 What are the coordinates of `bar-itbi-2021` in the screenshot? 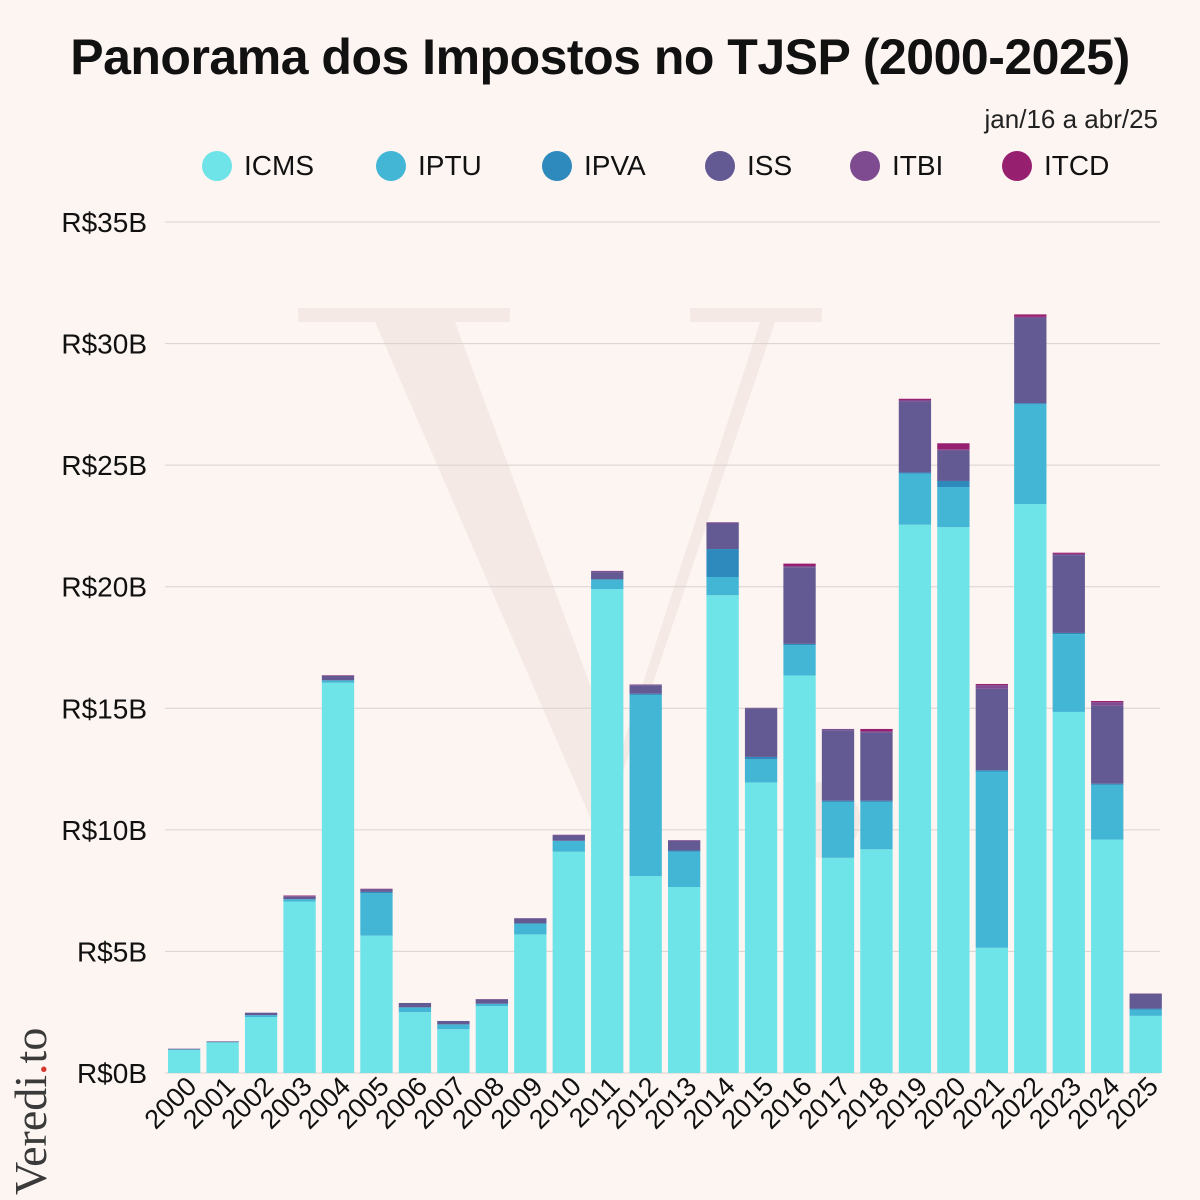 It's located at (991, 687).